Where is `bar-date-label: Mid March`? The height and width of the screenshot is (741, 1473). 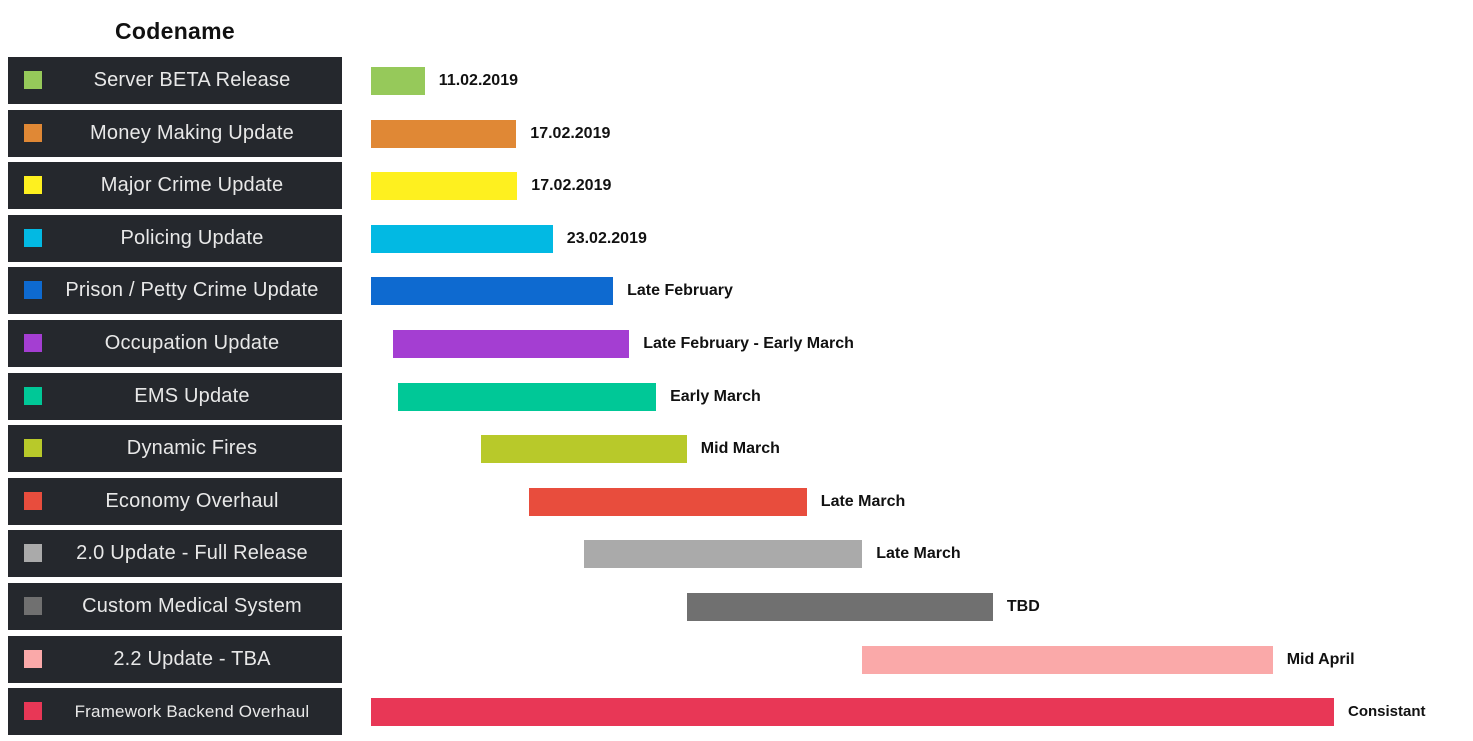
bar-date-label: Mid March is located at coordinates (740, 448).